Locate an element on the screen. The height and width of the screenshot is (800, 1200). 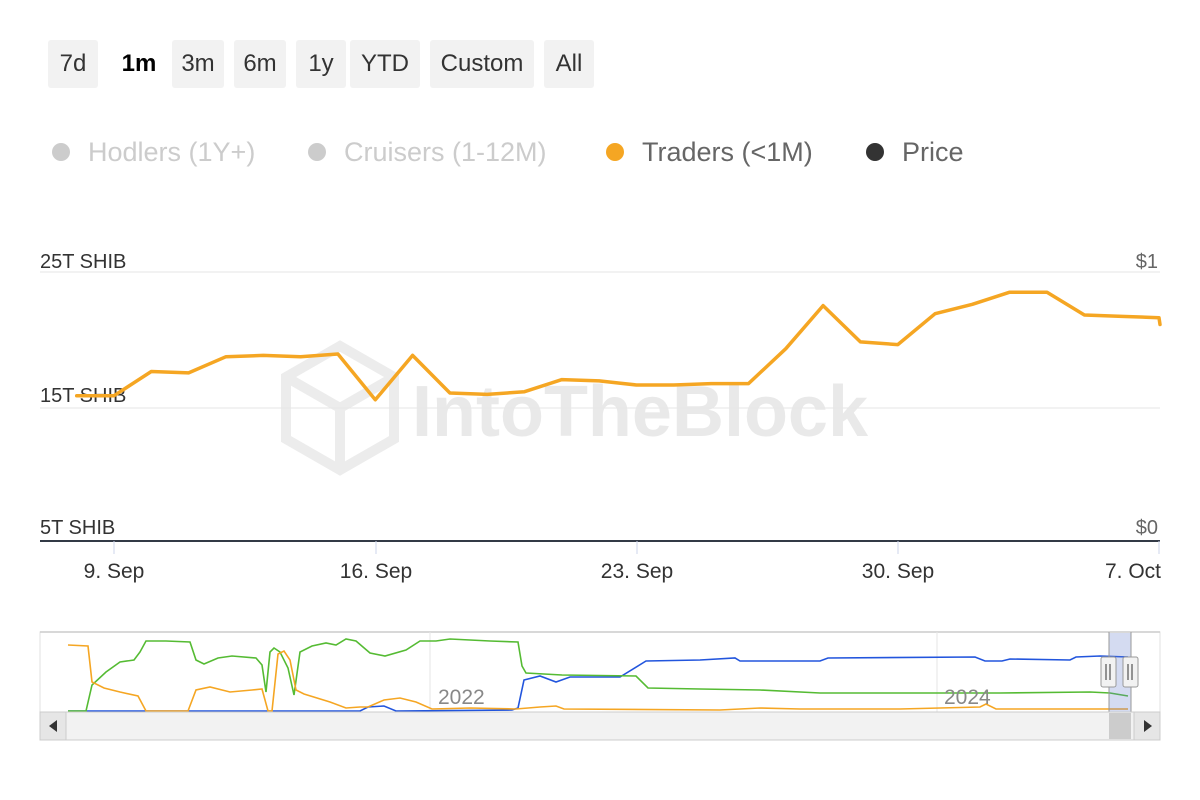
range-button-7d: 7d is located at coordinates (73, 64).